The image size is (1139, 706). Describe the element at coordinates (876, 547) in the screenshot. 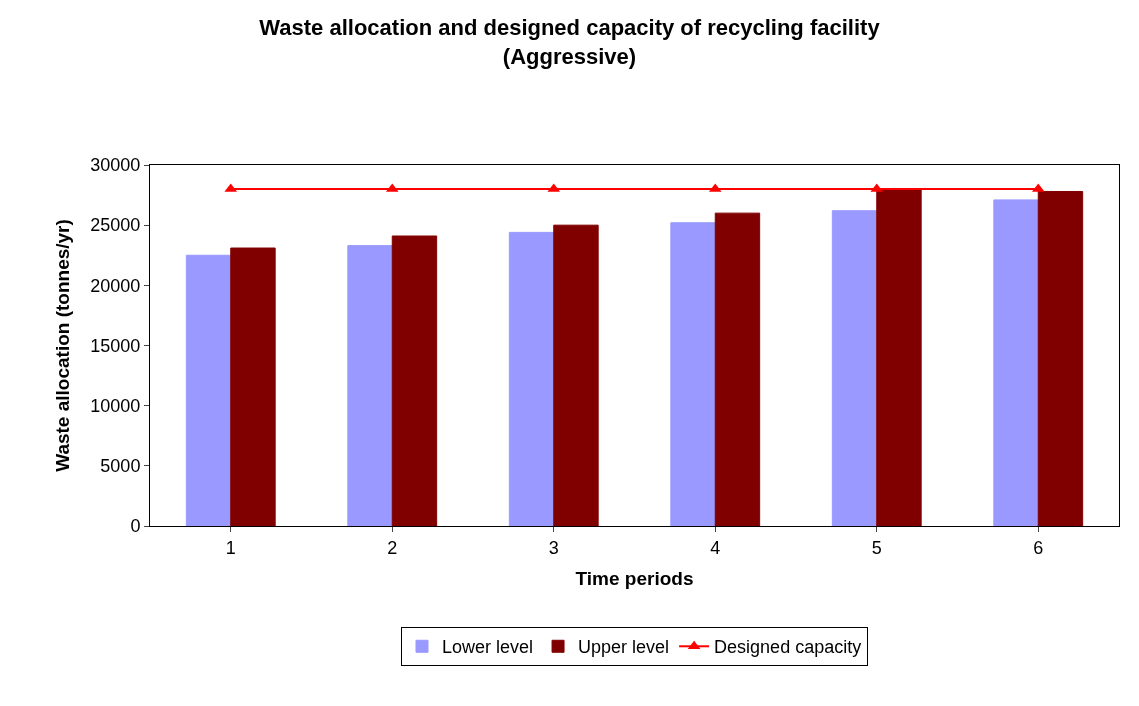

I see `x-tick-label: 5` at that location.